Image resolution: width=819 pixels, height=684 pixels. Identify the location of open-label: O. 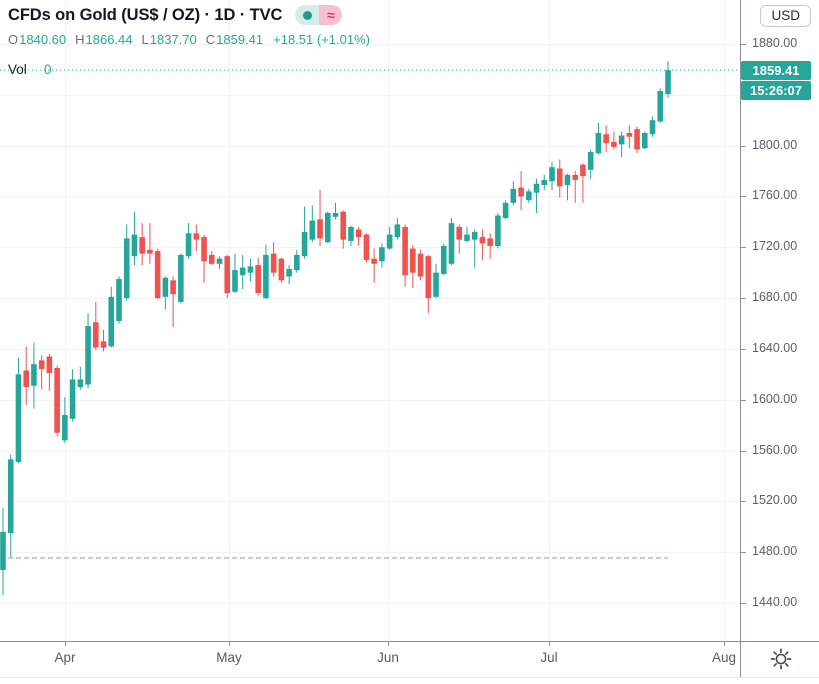
(13, 39).